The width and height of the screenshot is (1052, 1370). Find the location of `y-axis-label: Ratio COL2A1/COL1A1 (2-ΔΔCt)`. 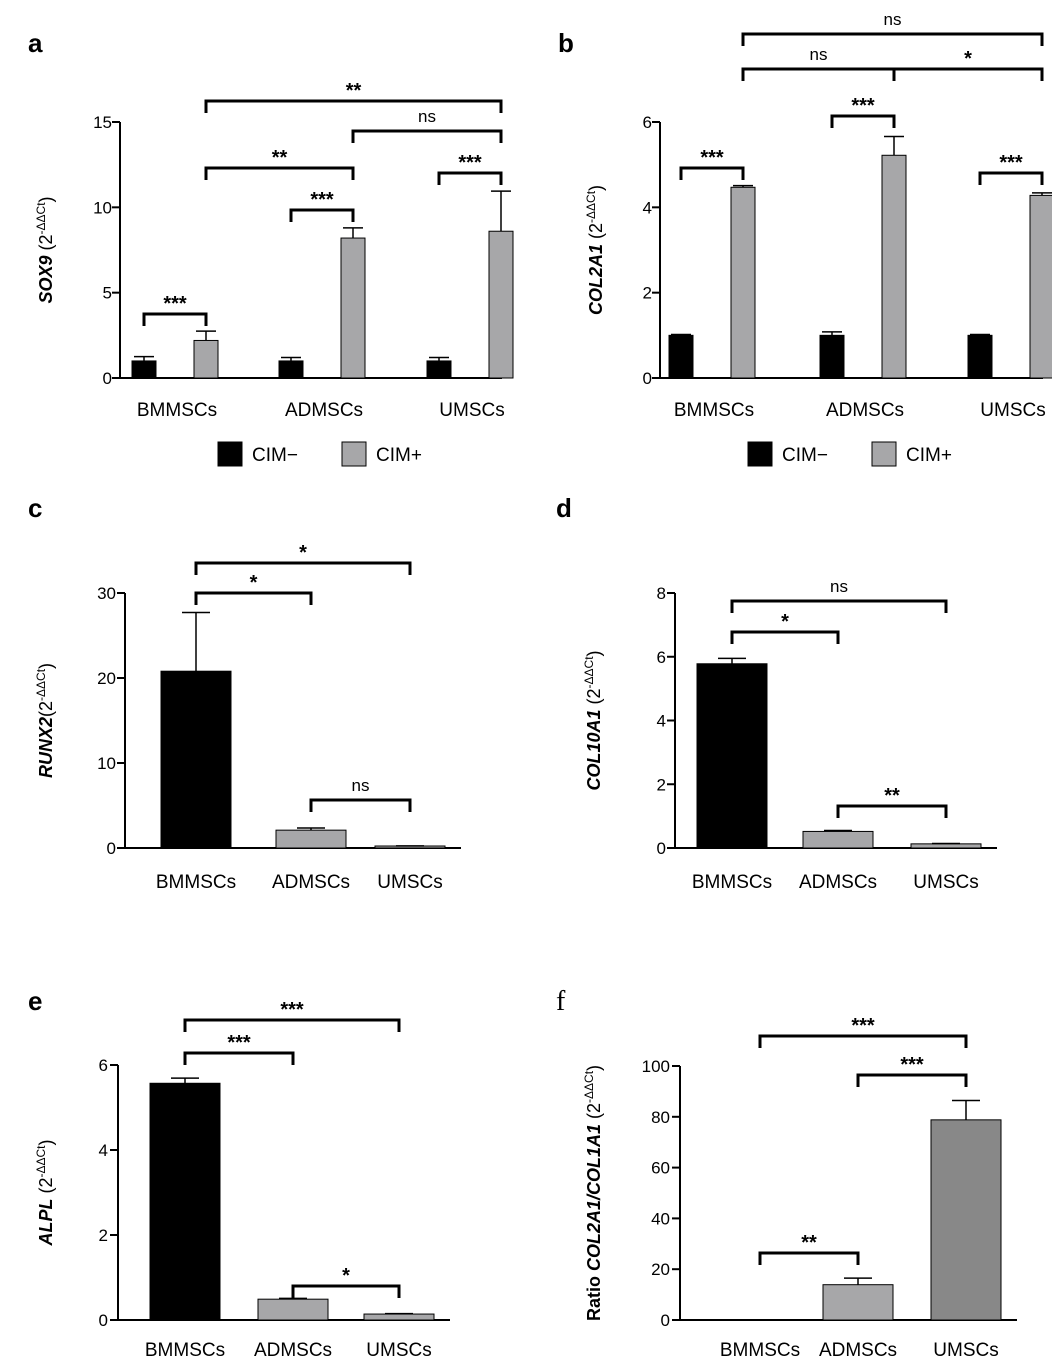

y-axis-label: Ratio COL2A1/COL1A1 (2-ΔΔCt) is located at coordinates (593, 1193).